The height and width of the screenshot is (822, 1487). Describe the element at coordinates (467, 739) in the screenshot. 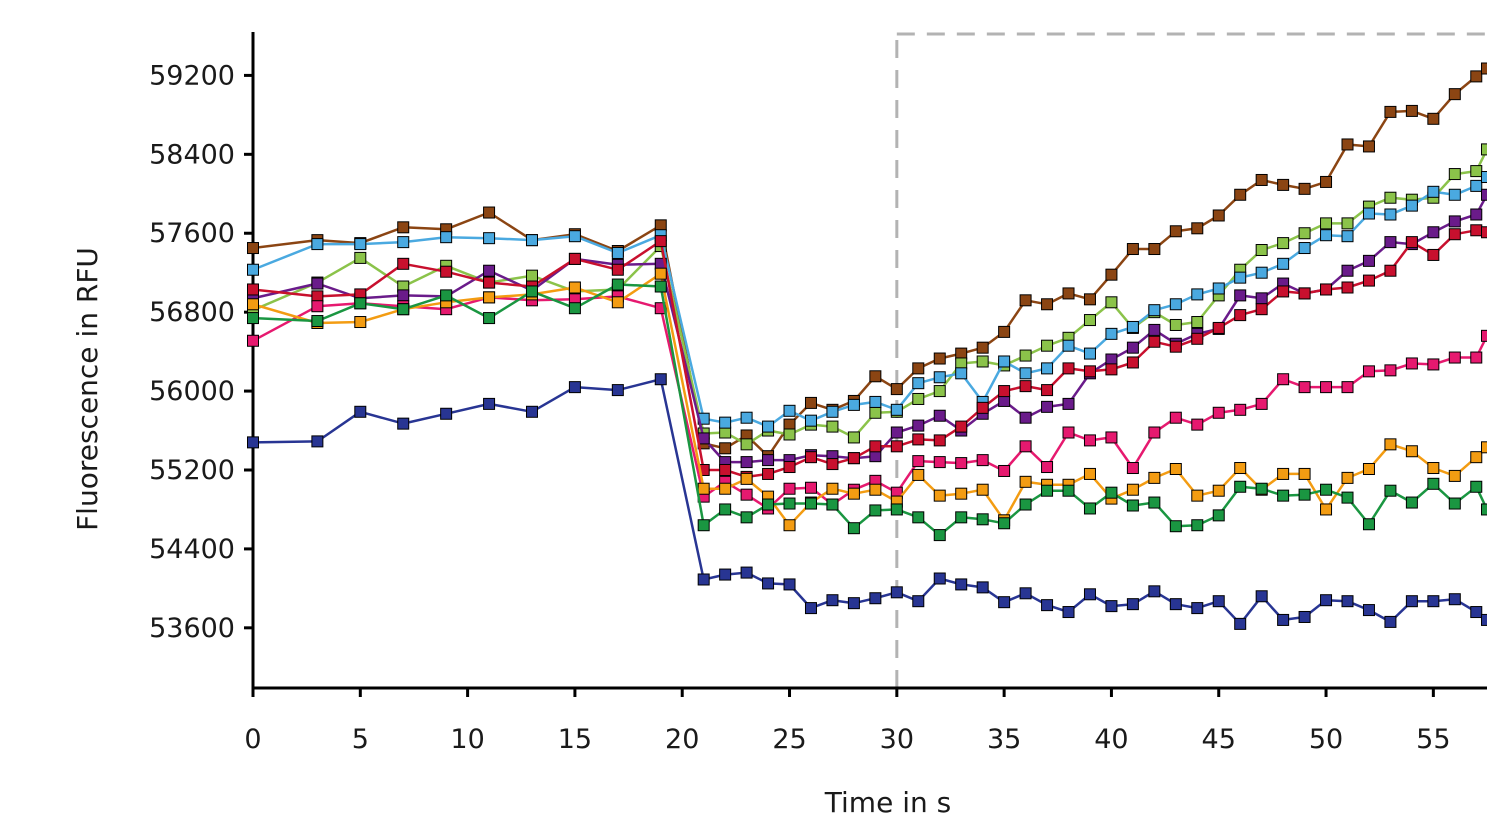

I see `x-tick-label: 10` at that location.